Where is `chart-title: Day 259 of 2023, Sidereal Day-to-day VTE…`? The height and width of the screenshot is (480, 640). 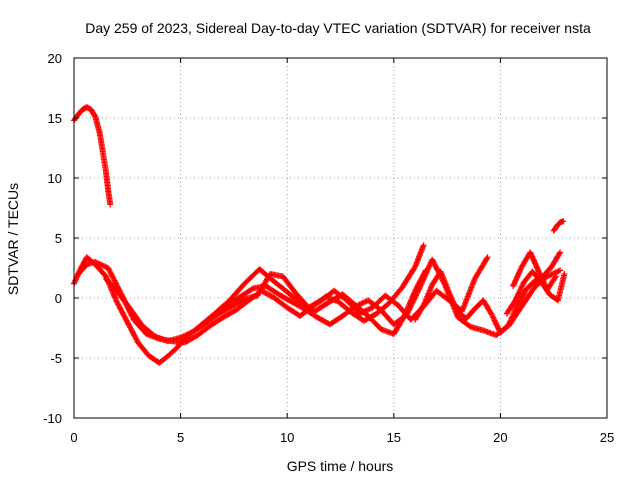
chart-title: Day 259 of 2023, Sidereal Day-to-day VTE… is located at coordinates (338, 28).